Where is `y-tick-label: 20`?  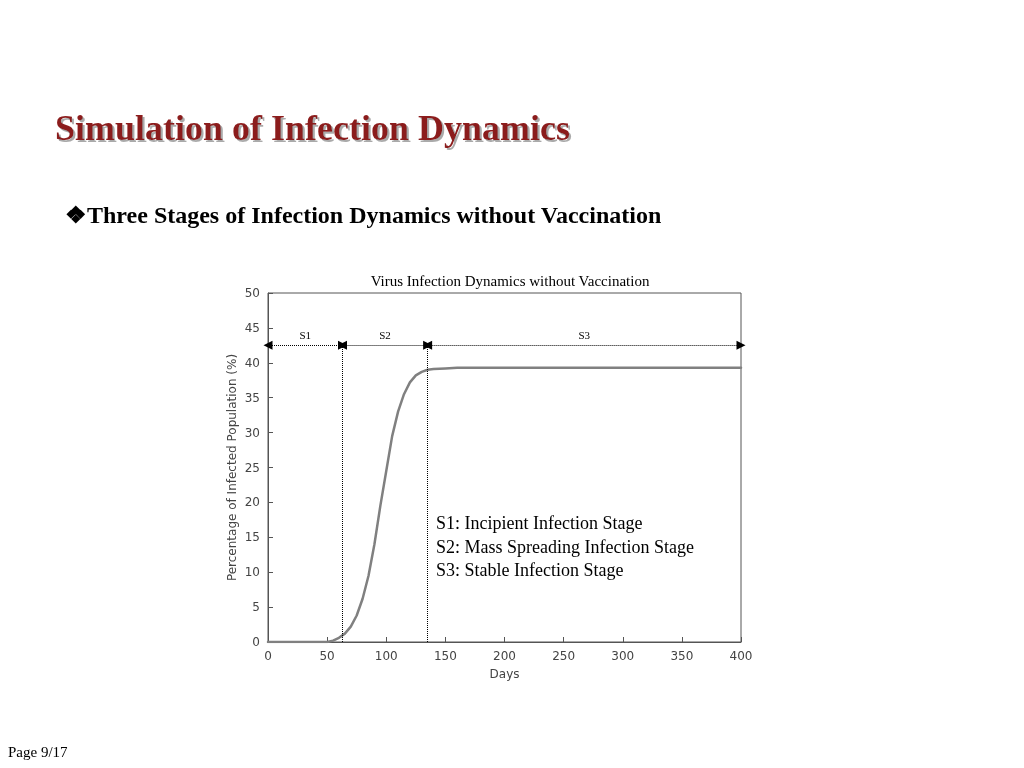
y-tick-label: 20 is located at coordinates (252, 502).